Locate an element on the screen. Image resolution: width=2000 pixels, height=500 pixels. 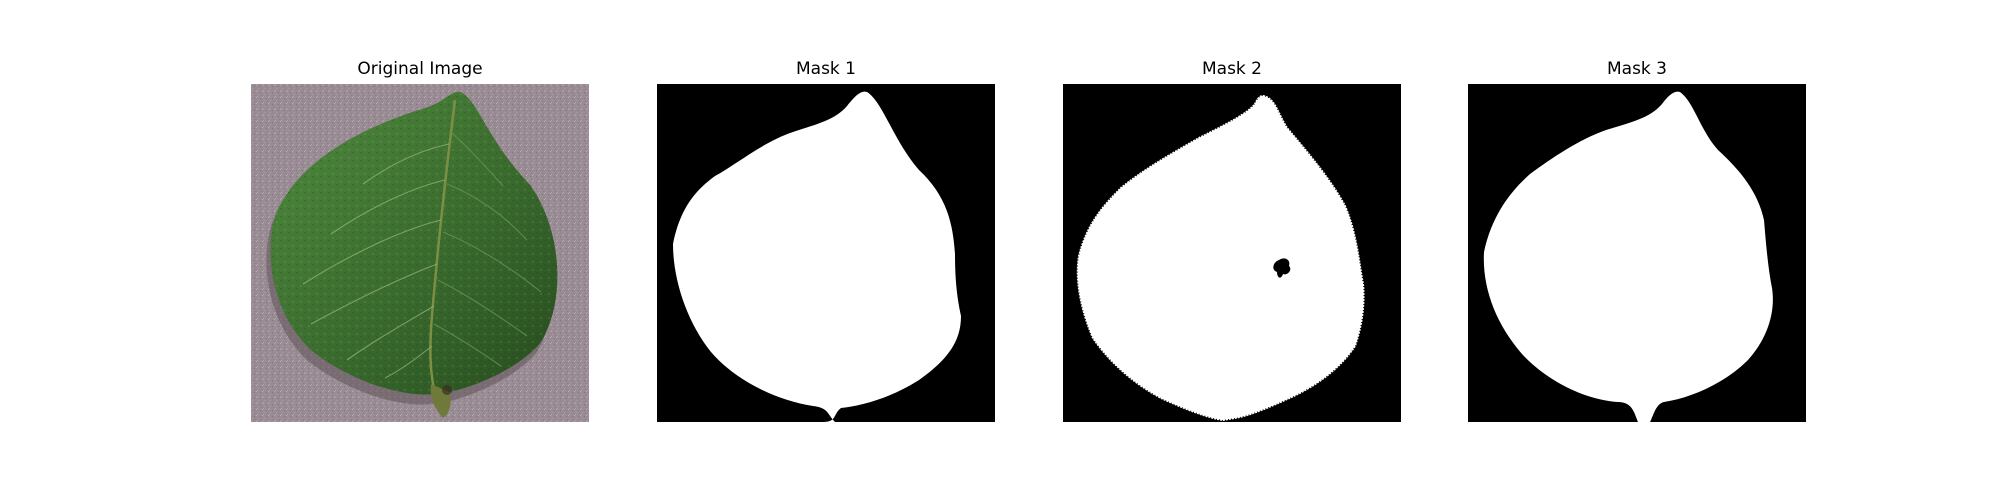
panel-mask-2: Mask 2 is located at coordinates (1232, 240).